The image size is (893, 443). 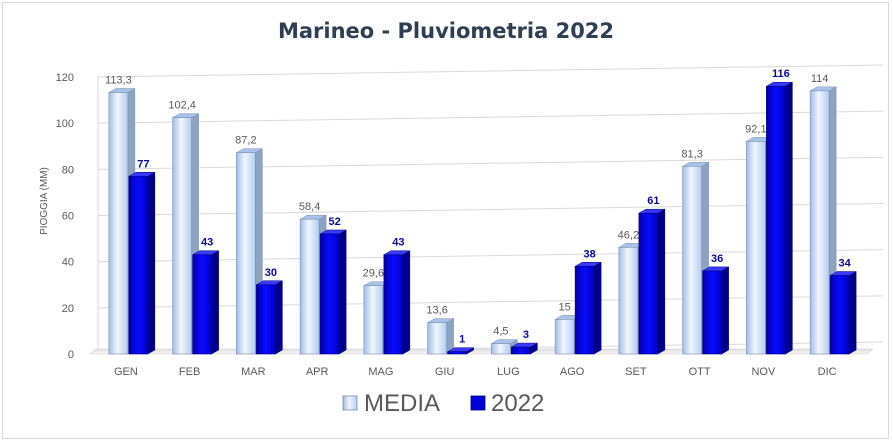 What do you see at coordinates (68, 217) in the screenshot?
I see `y-tick-label: 60` at bounding box center [68, 217].